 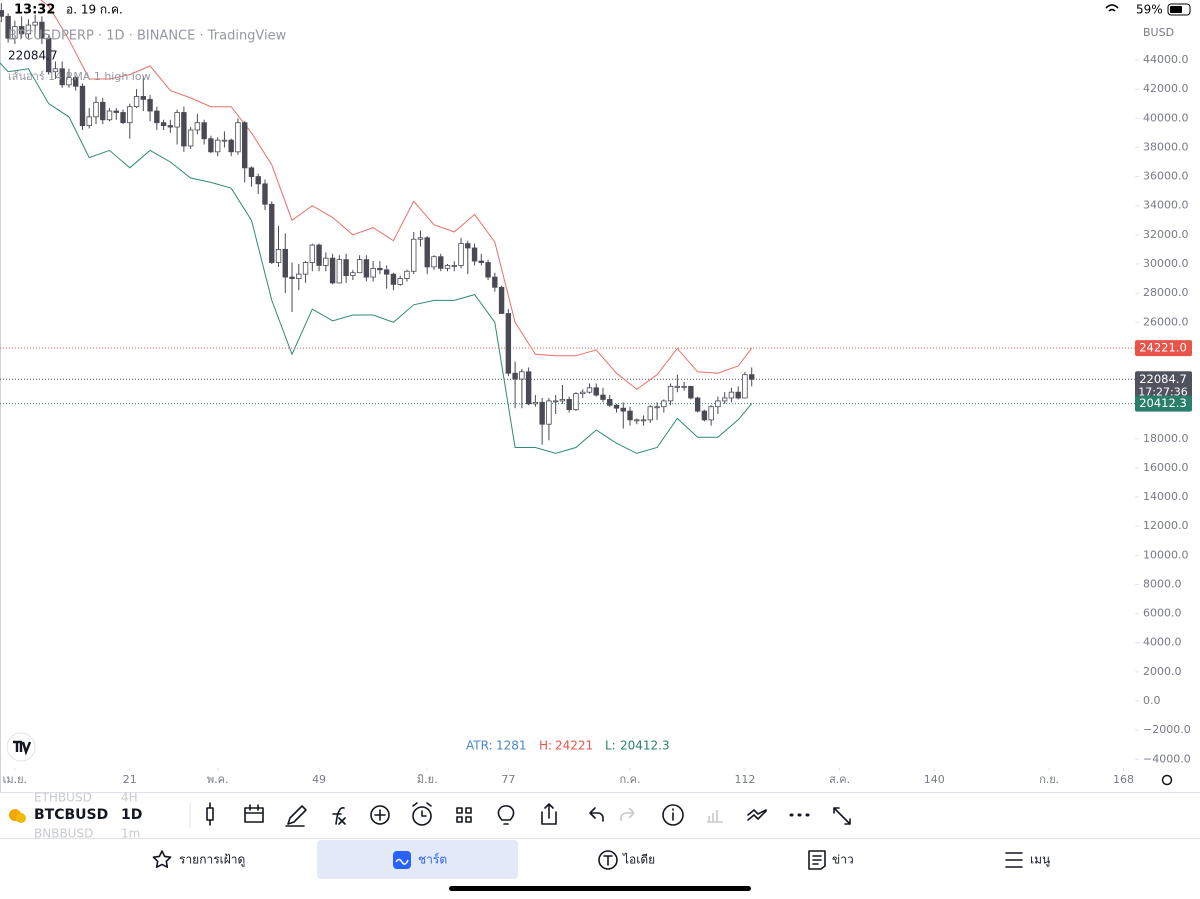 What do you see at coordinates (1049, 779) in the screenshot?
I see `x-tick-label: ก.ย.` at bounding box center [1049, 779].